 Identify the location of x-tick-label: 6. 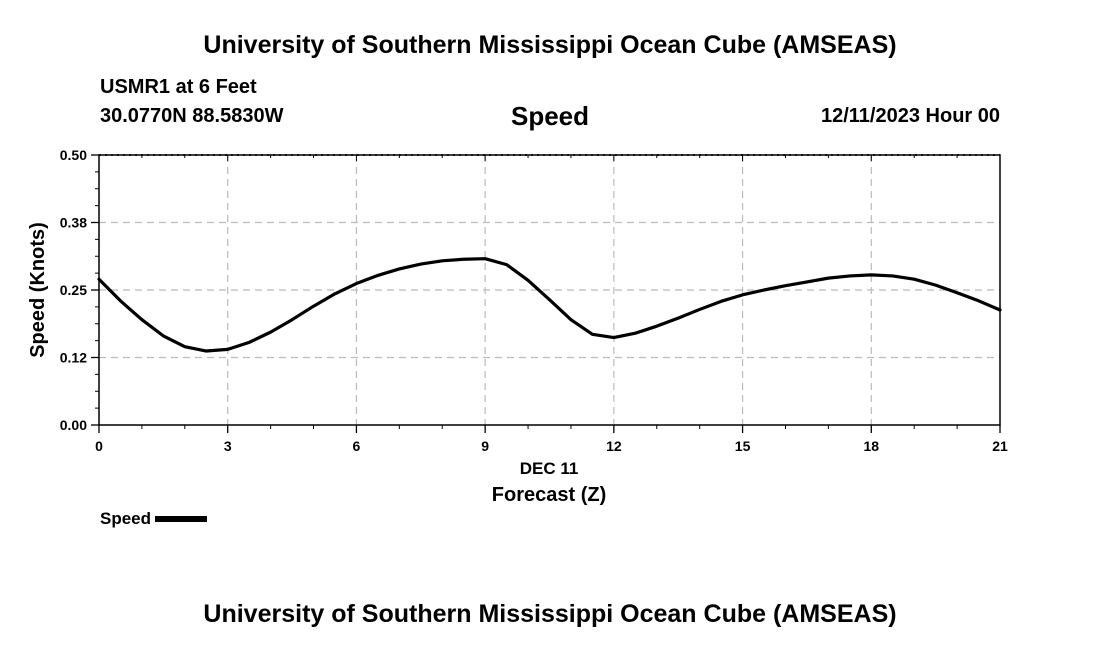
(357, 446).